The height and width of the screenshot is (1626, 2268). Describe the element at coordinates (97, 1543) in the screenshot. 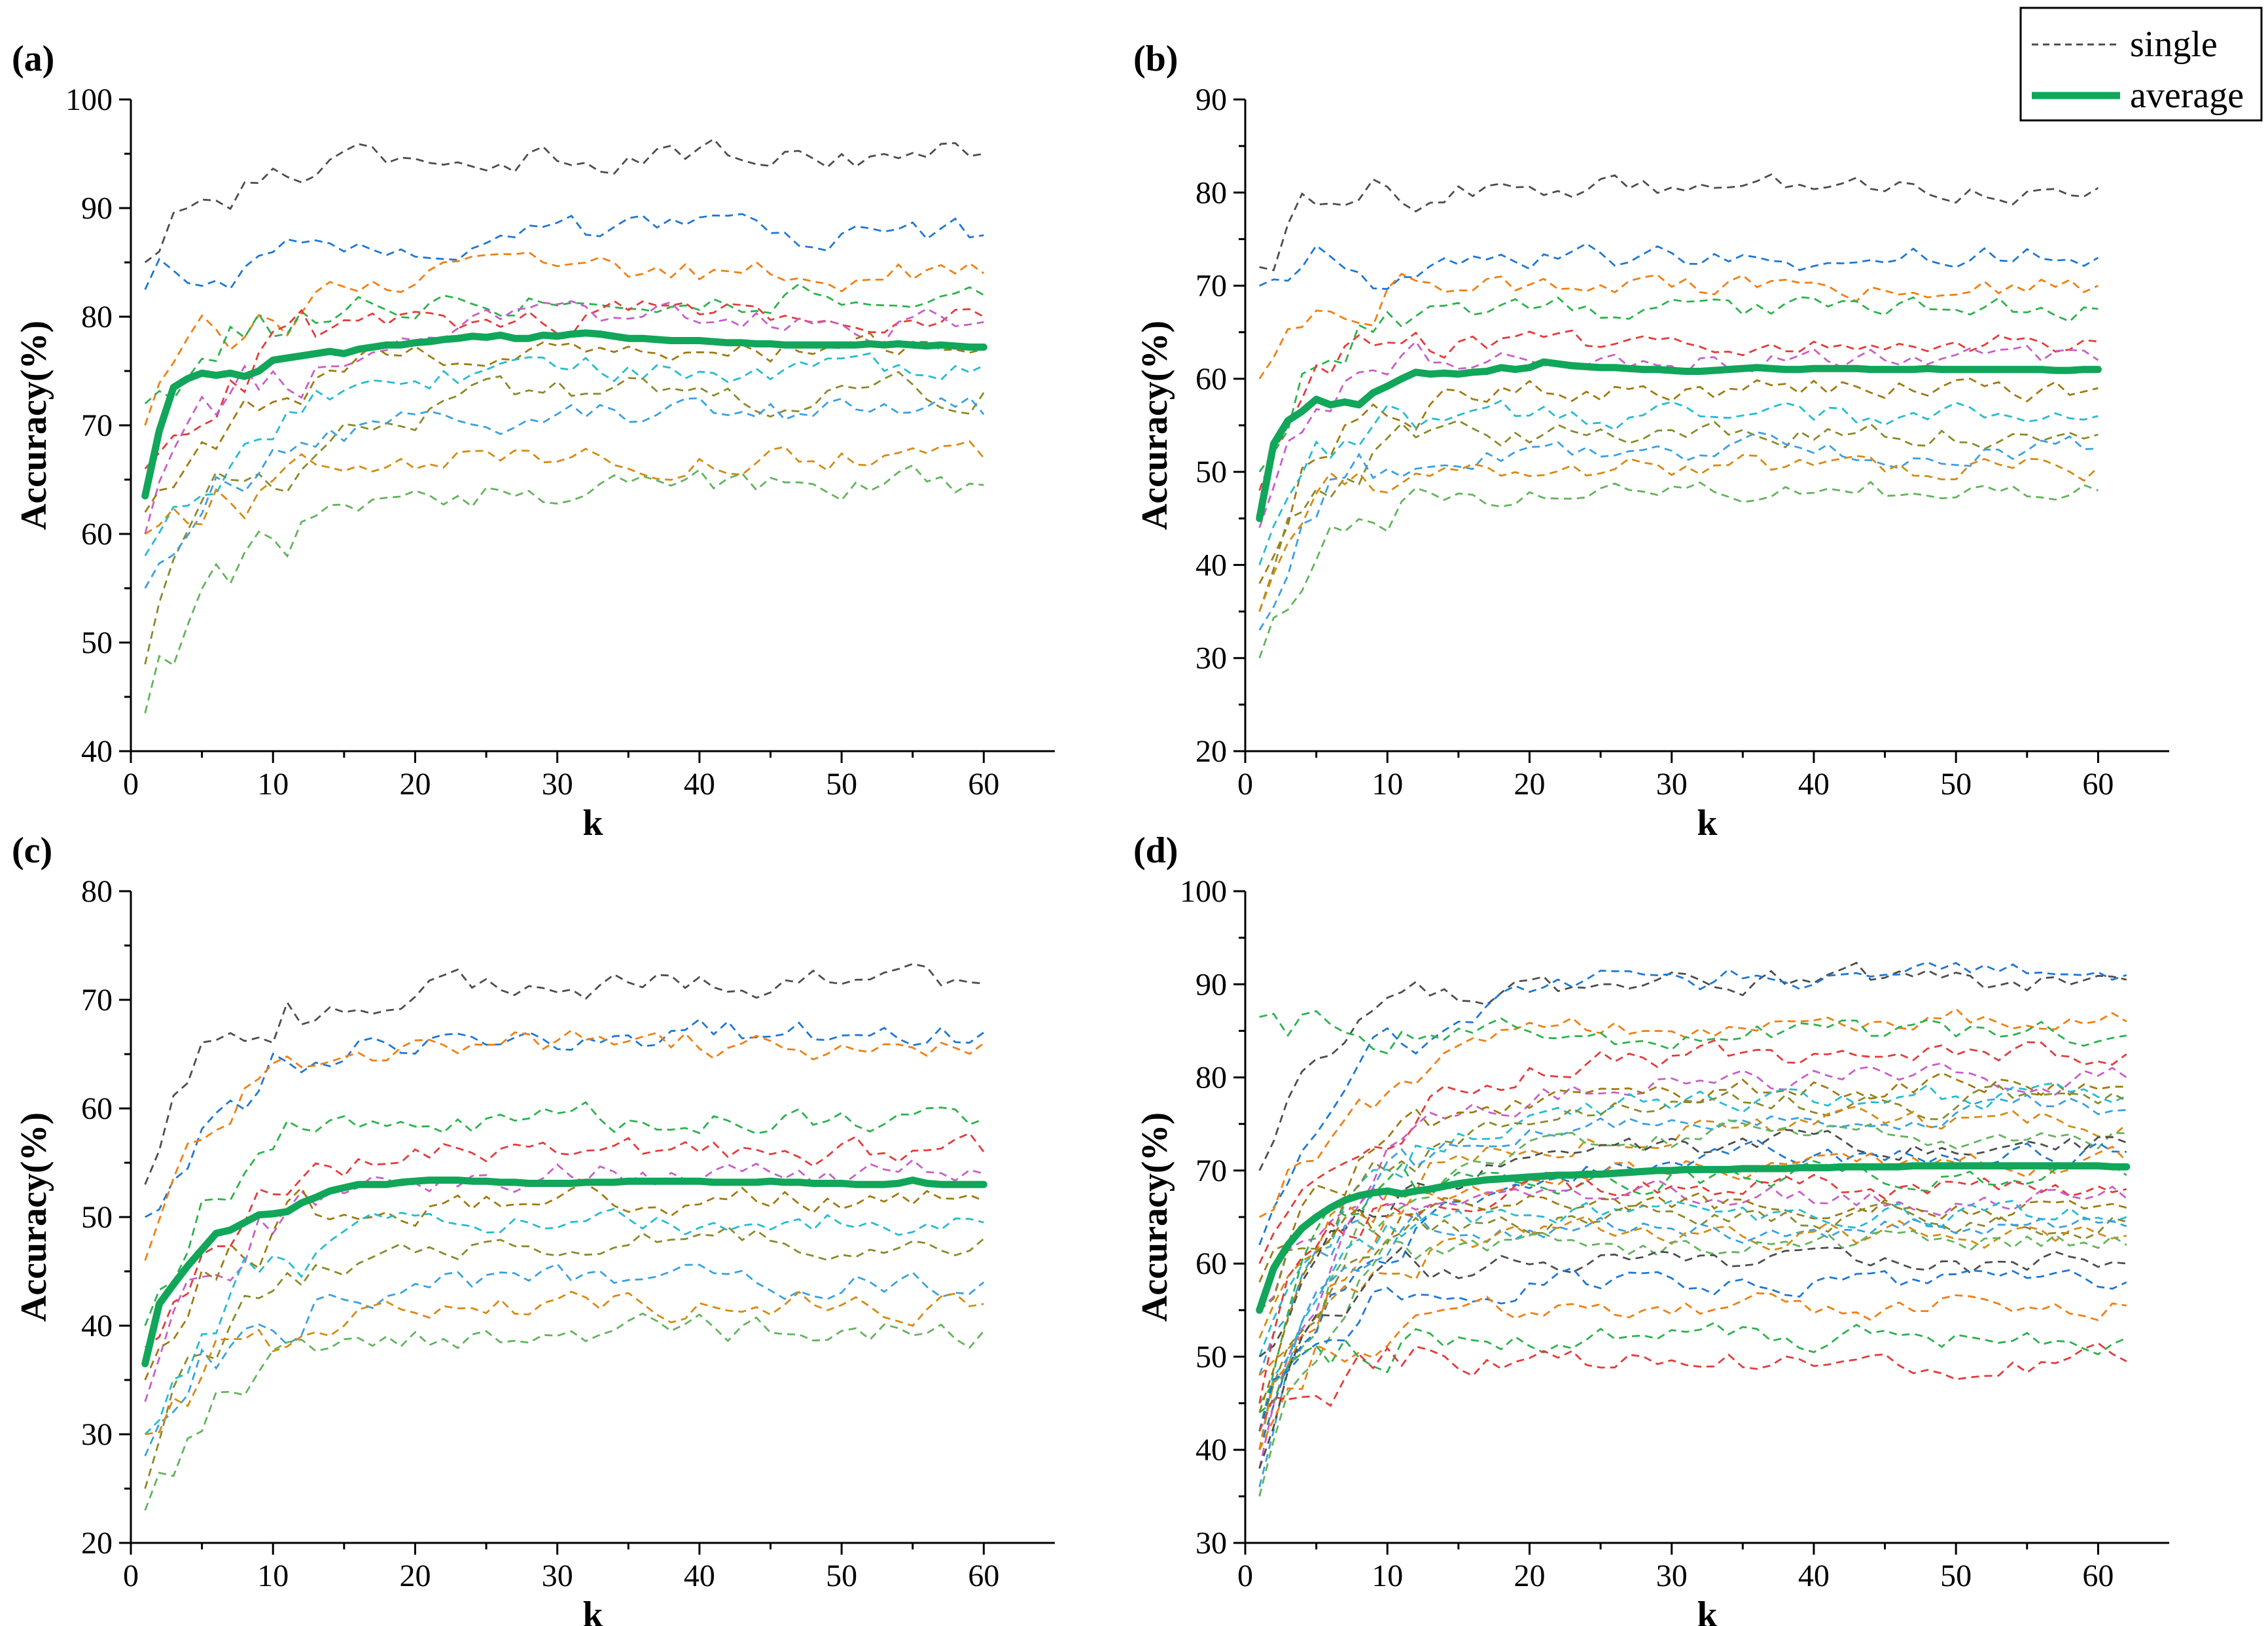

I see `y-tick-label: 20` at that location.